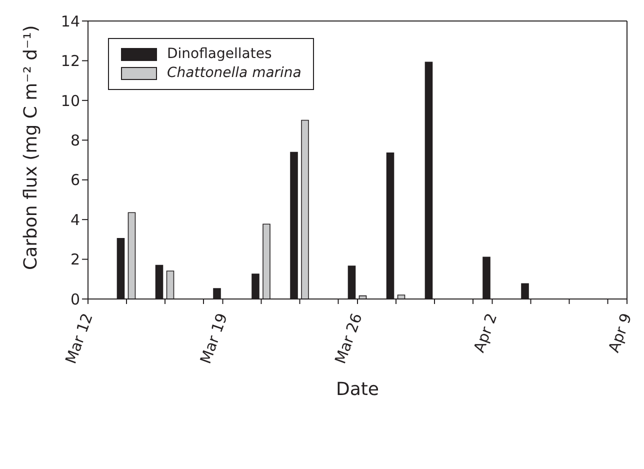 This screenshot has width=644, height=469. Describe the element at coordinates (234, 73) in the screenshot. I see `legend-label: Chattonella marina` at that location.